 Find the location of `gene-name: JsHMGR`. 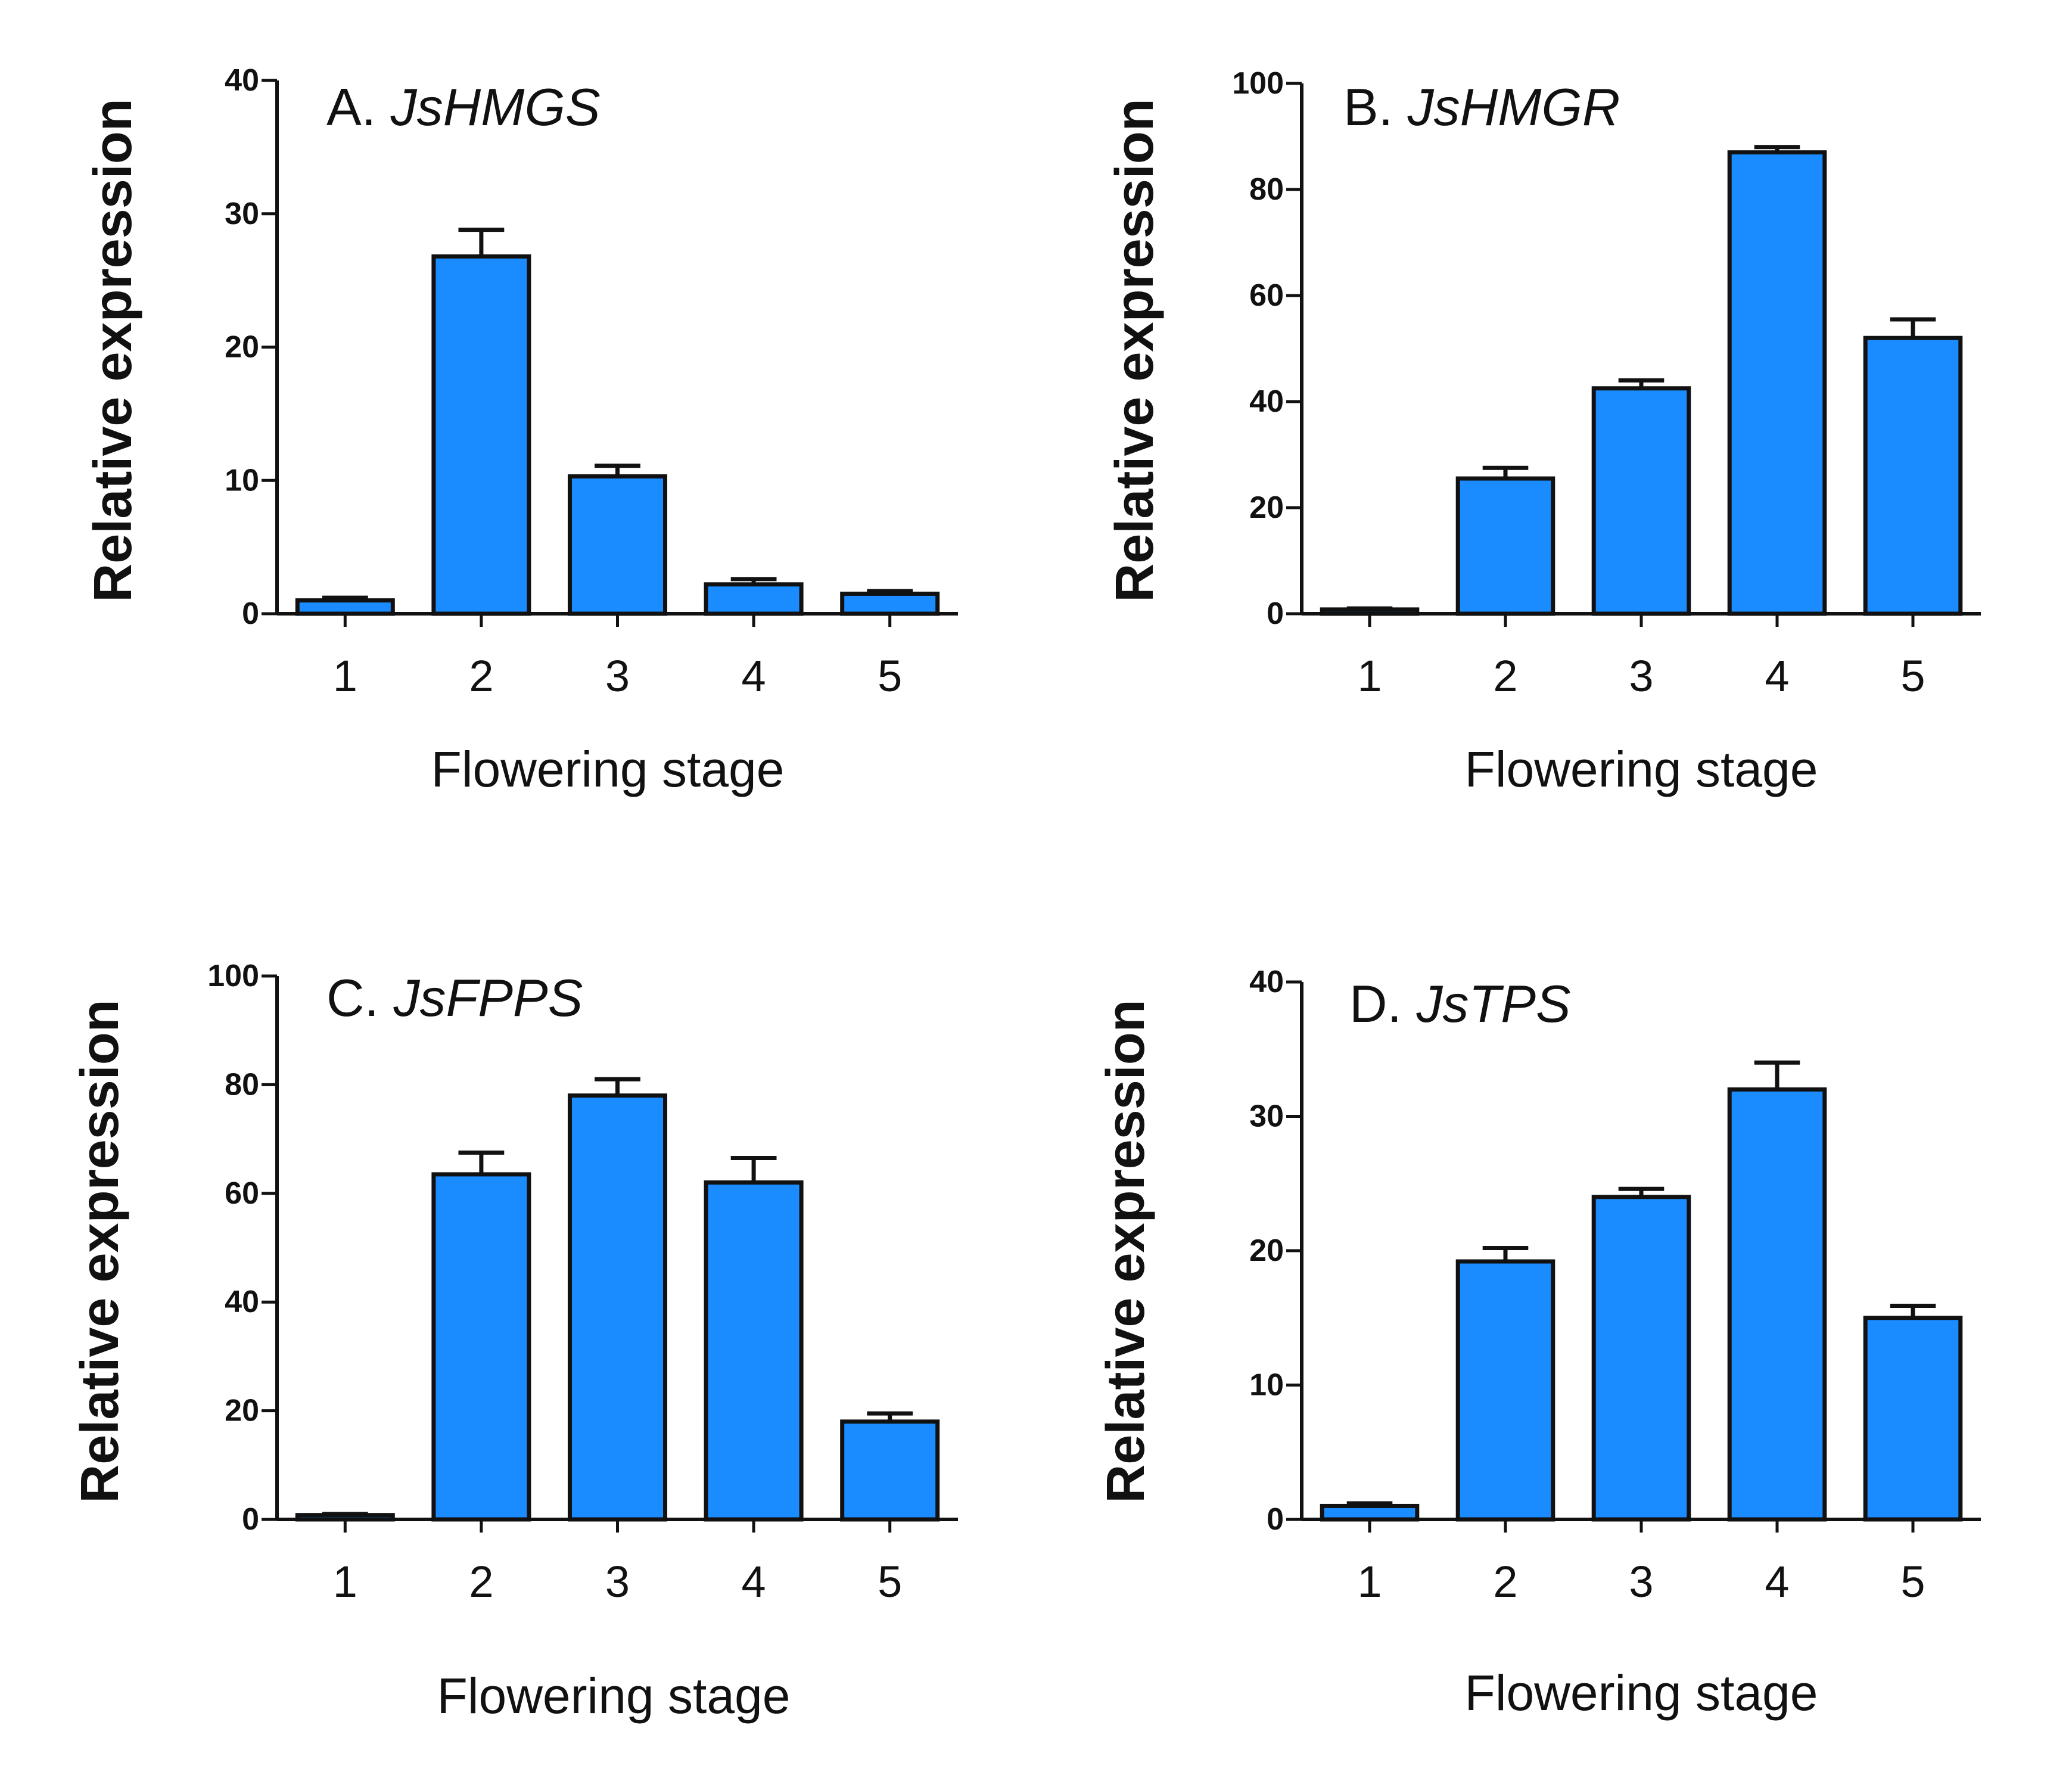

gene-name: JsHMGR is located at coordinates (1513, 106).